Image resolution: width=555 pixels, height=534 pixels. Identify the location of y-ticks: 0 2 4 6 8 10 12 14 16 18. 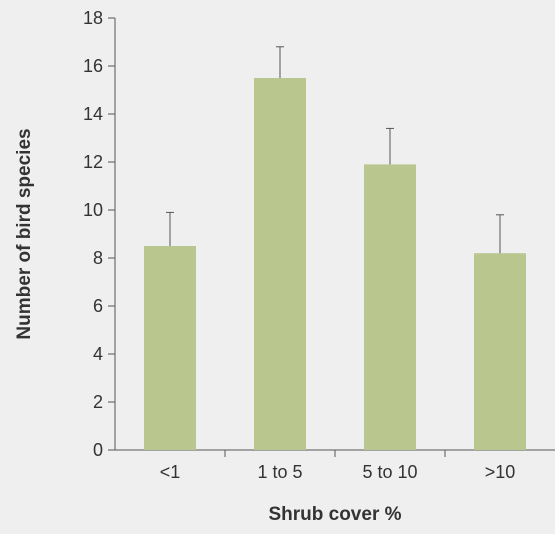
(99, 234).